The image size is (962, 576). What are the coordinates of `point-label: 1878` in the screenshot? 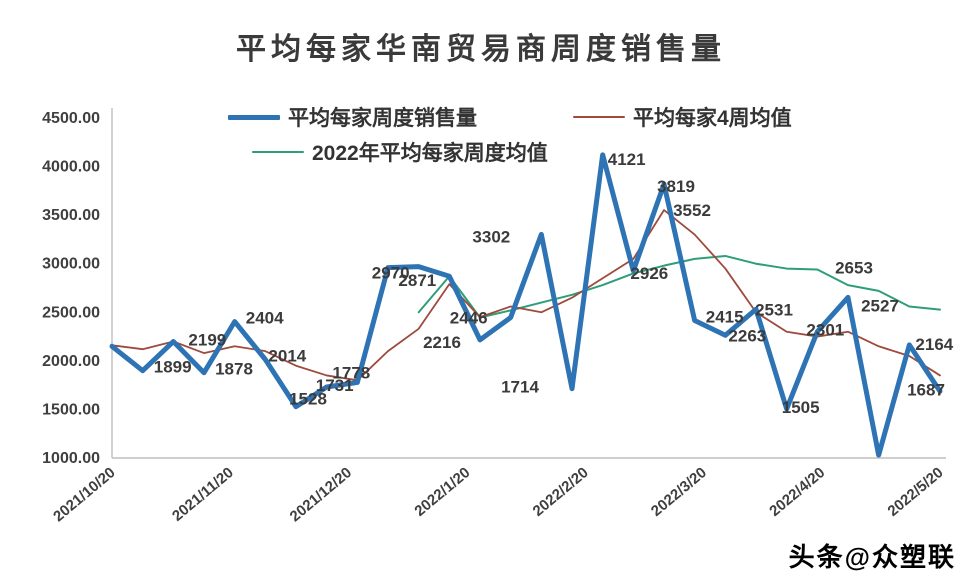 It's located at (234, 369).